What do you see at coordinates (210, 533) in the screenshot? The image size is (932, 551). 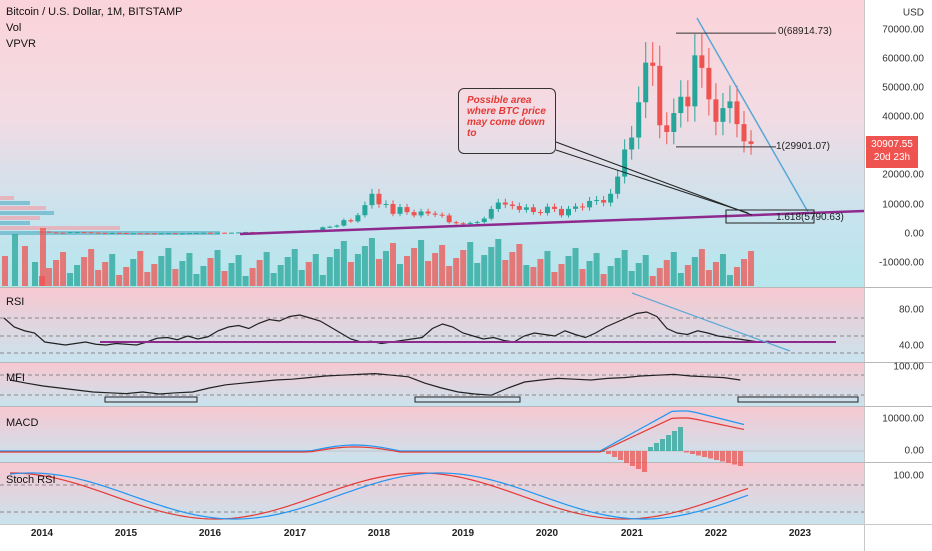 I see `year-label: 2016` at bounding box center [210, 533].